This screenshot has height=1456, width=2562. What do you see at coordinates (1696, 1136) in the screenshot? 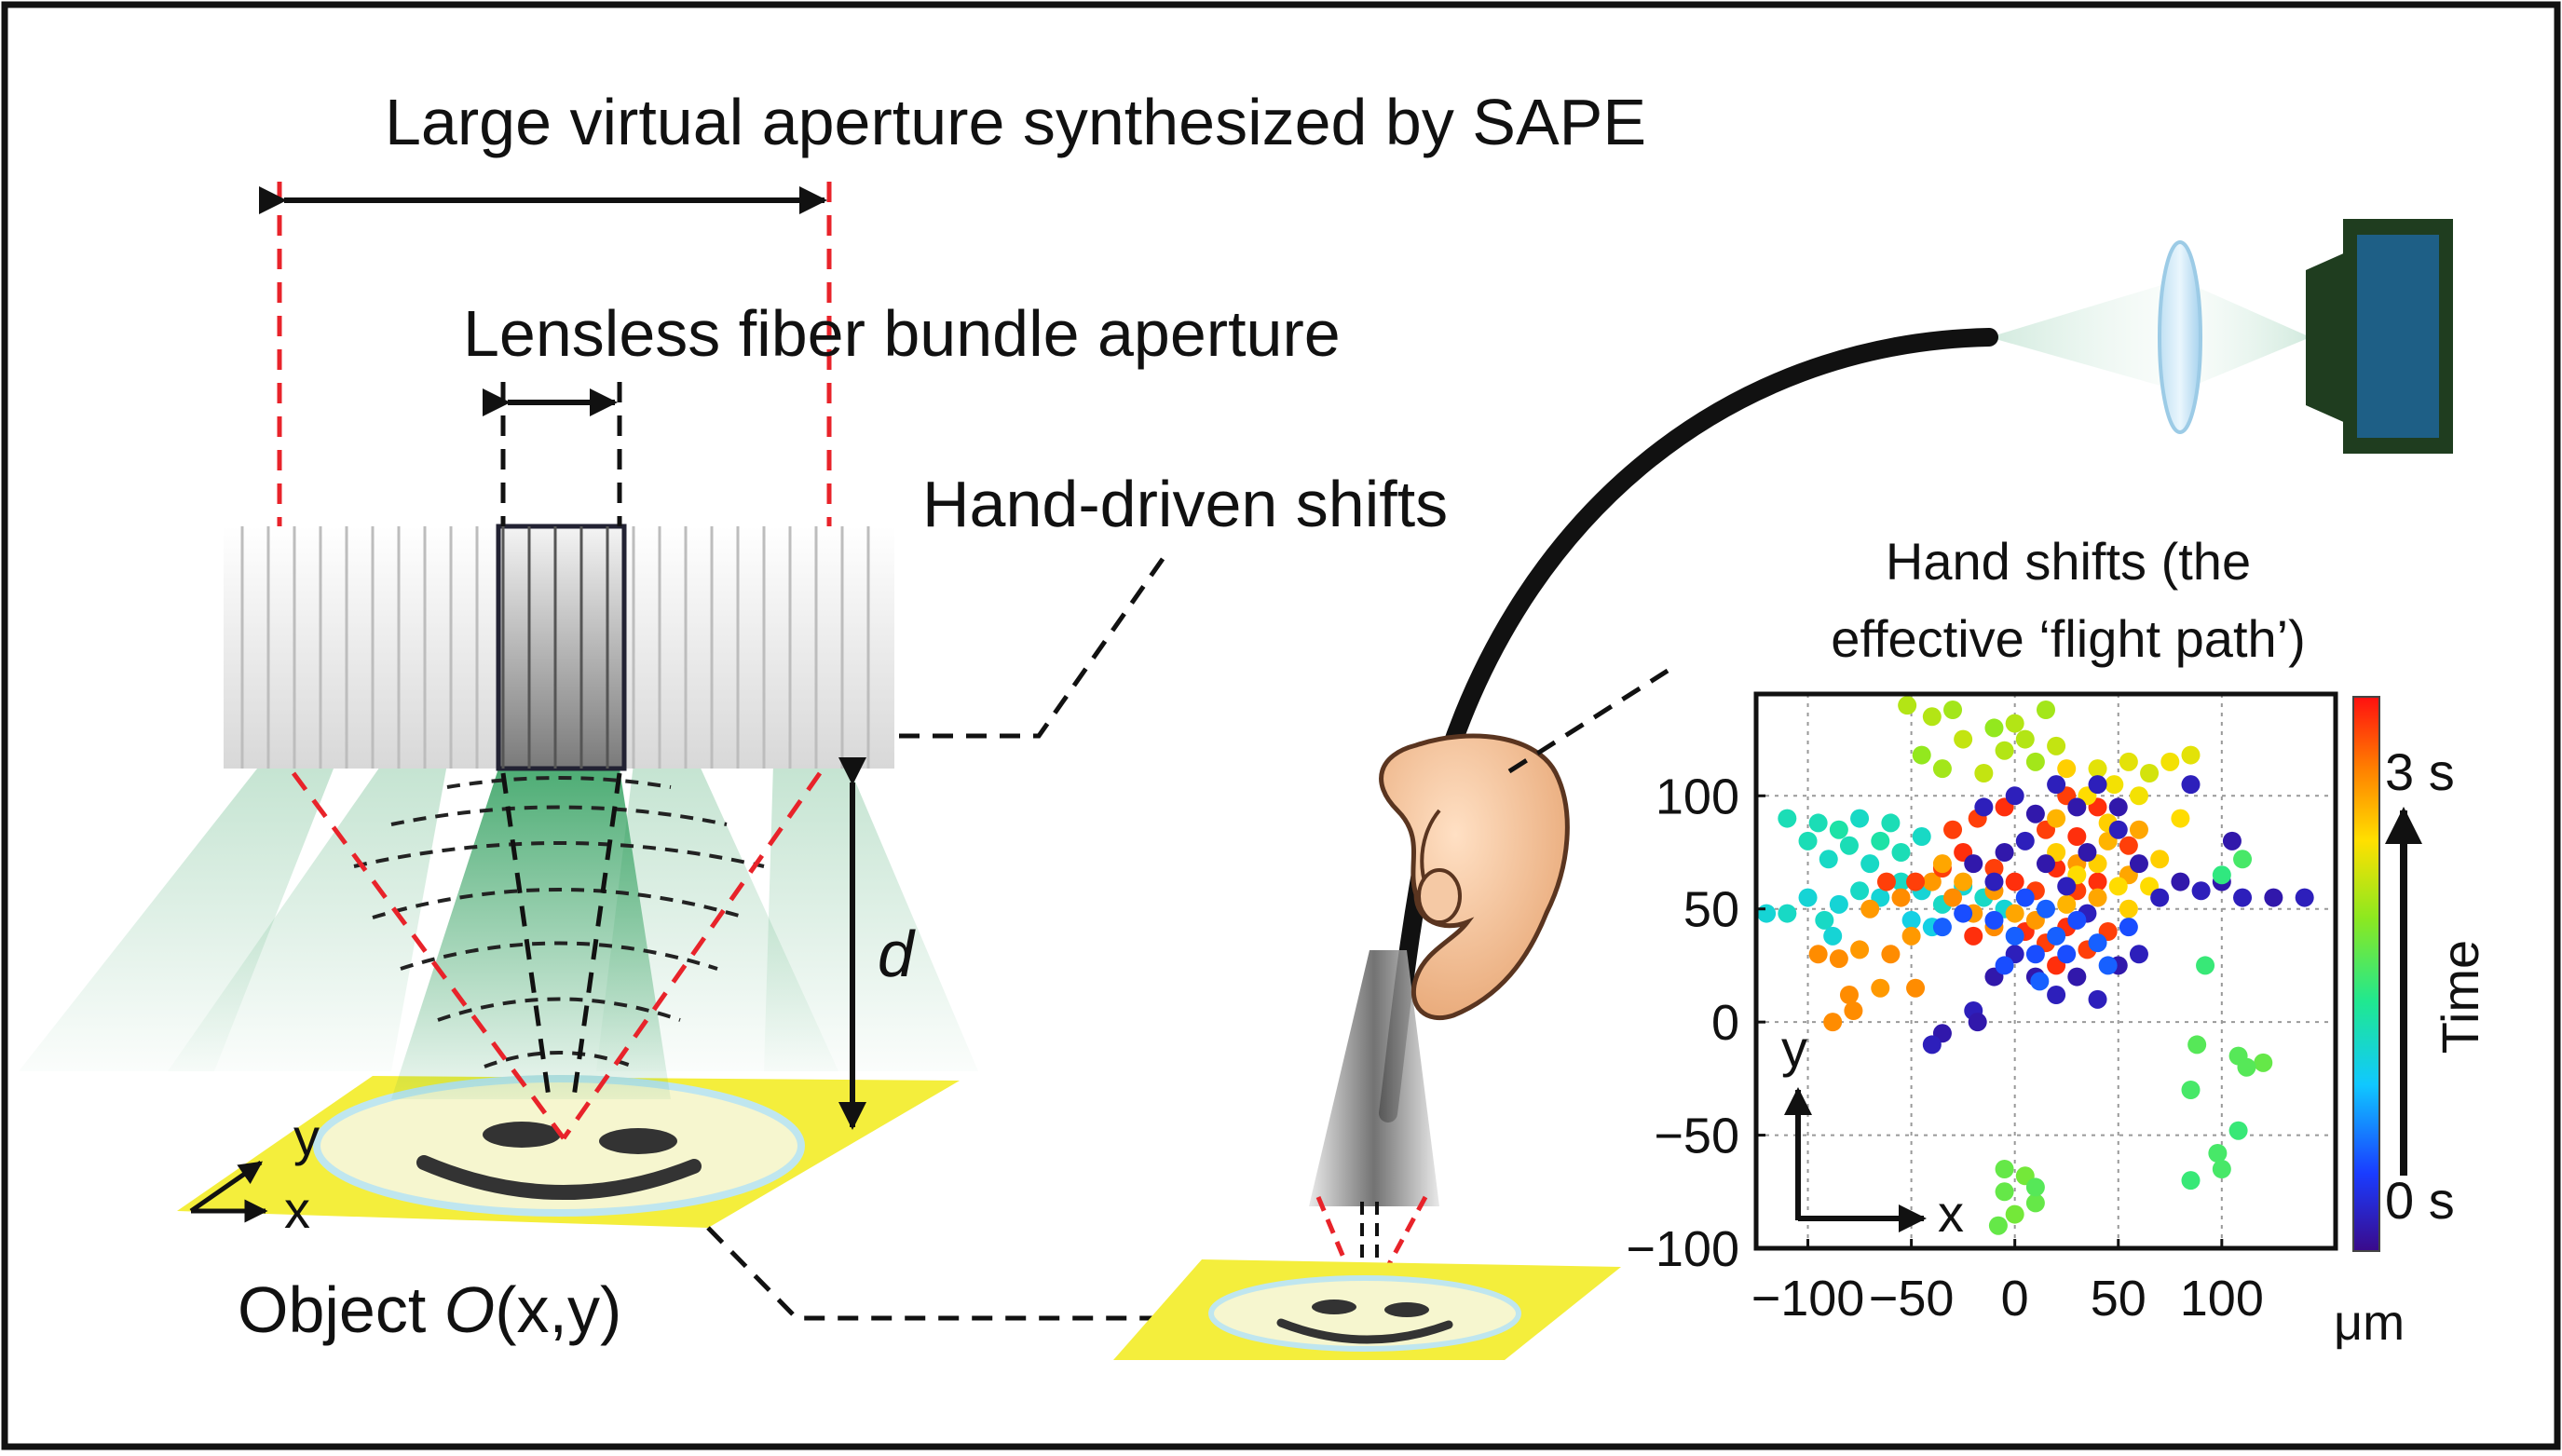
I see `y-tick-label: −50` at bounding box center [1696, 1136].